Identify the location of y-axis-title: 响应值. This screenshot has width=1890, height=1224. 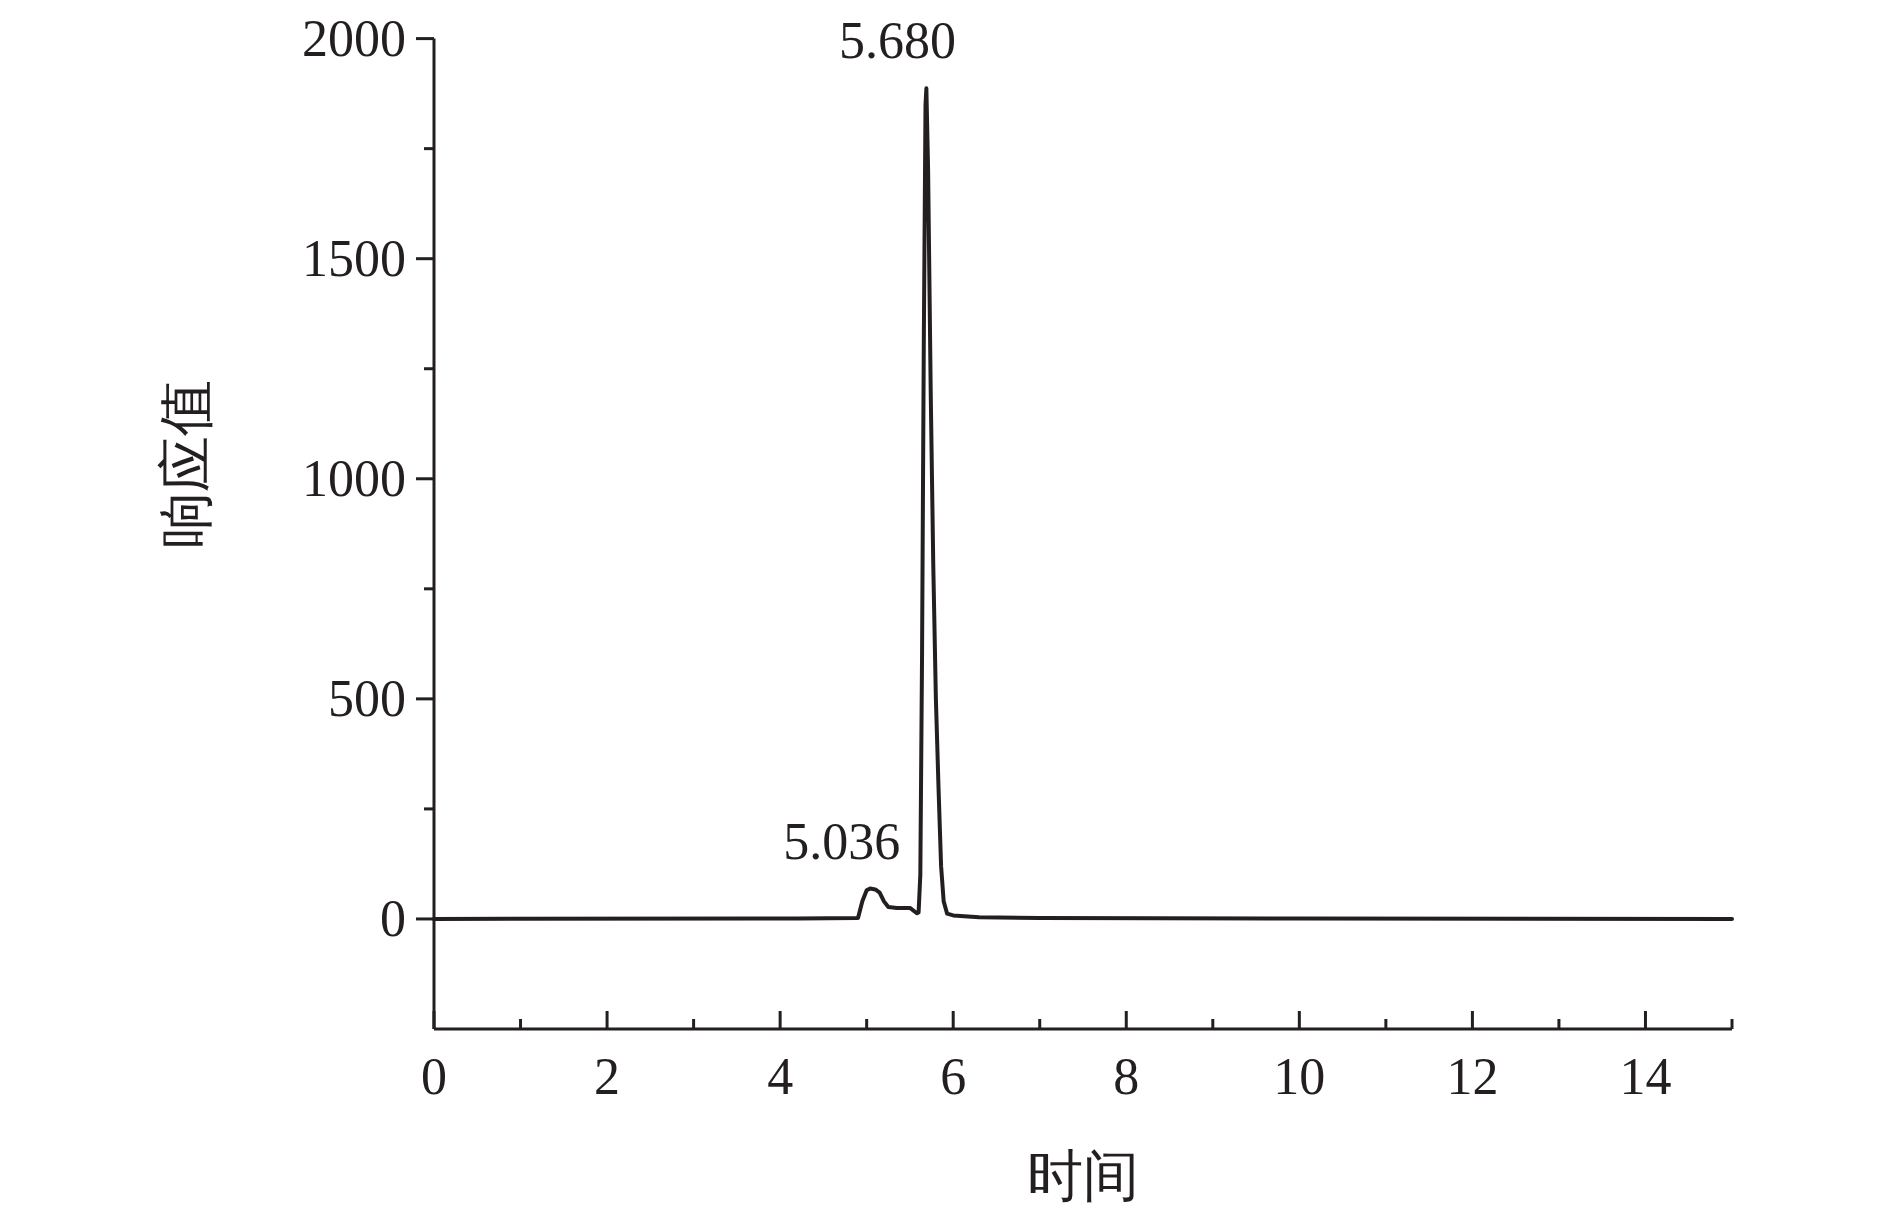
(186, 463).